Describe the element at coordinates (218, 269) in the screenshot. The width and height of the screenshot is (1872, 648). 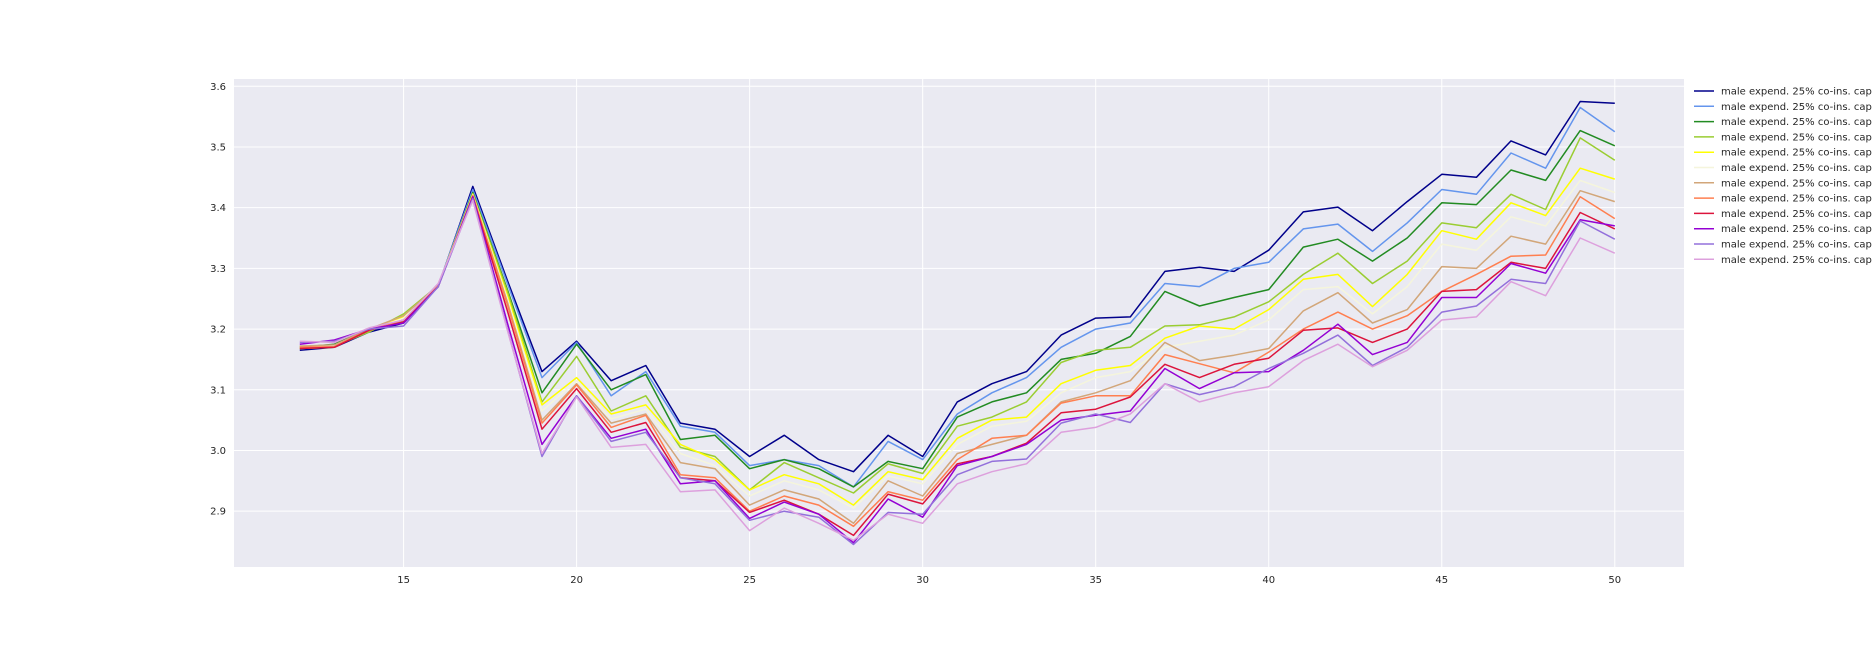
I see `y-tick-label: 3.3` at that location.